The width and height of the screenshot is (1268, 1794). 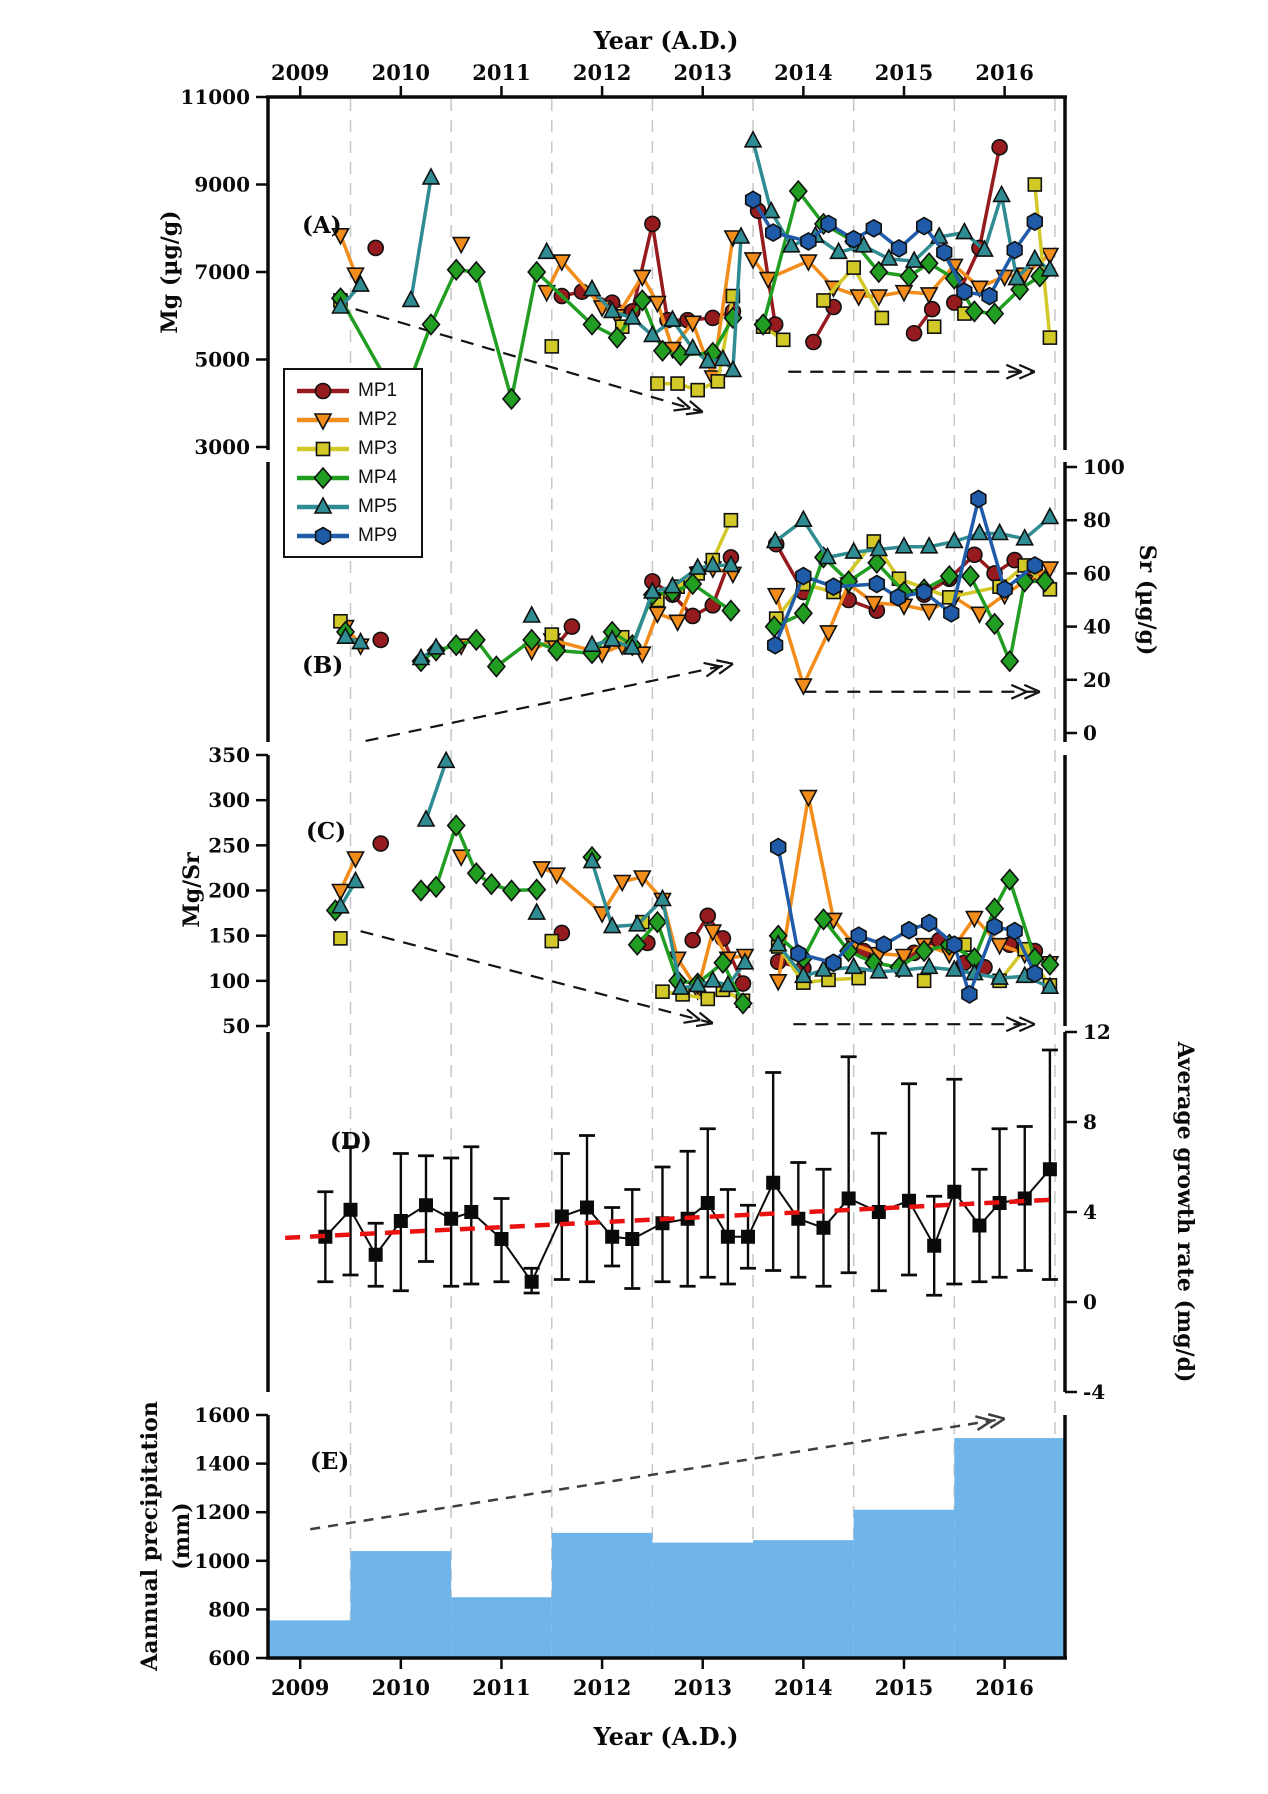 I want to click on svg-text: 2015, so click(x=904, y=1687).